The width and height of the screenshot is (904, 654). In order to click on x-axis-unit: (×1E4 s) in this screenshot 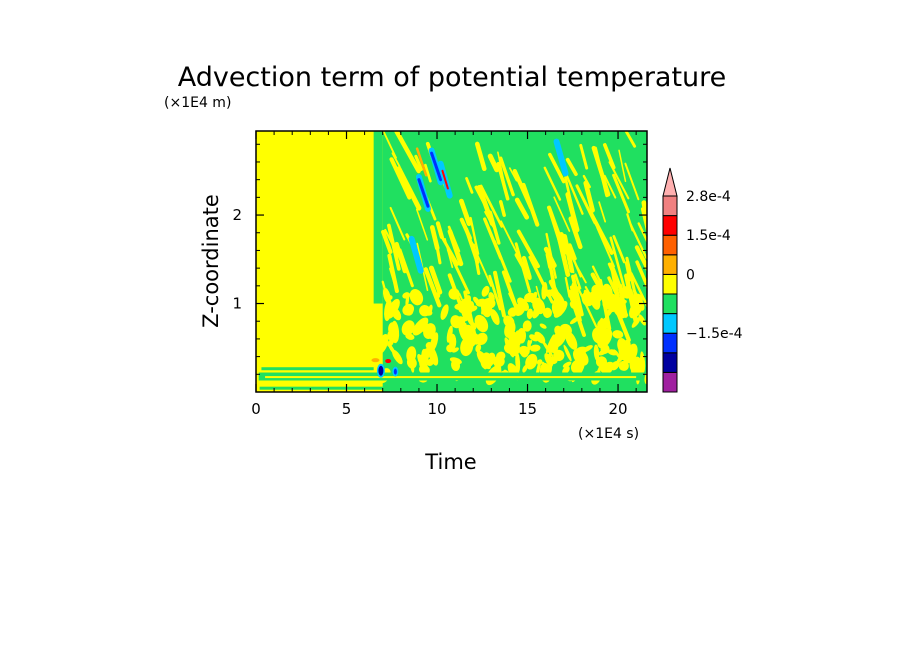, I will do `click(608, 434)`.